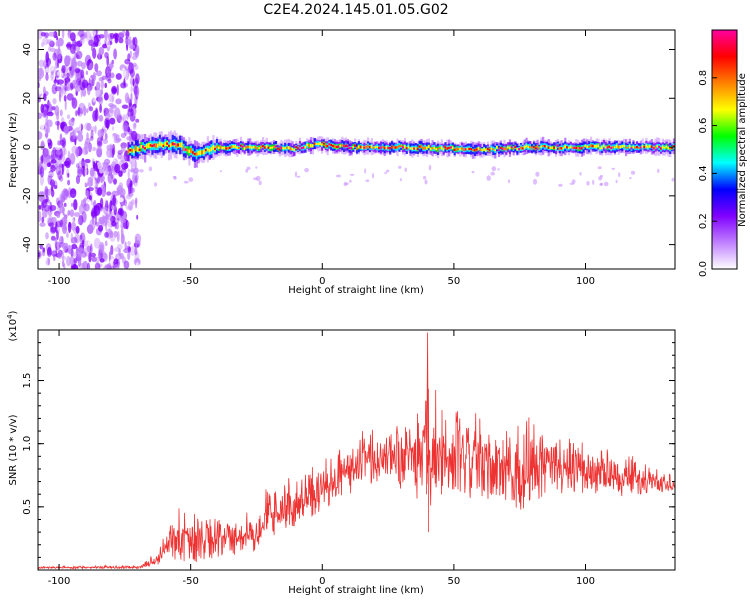 Image resolution: width=750 pixels, height=600 pixels. I want to click on colorbar-label: Normalized spectral amplitude, so click(742, 150).